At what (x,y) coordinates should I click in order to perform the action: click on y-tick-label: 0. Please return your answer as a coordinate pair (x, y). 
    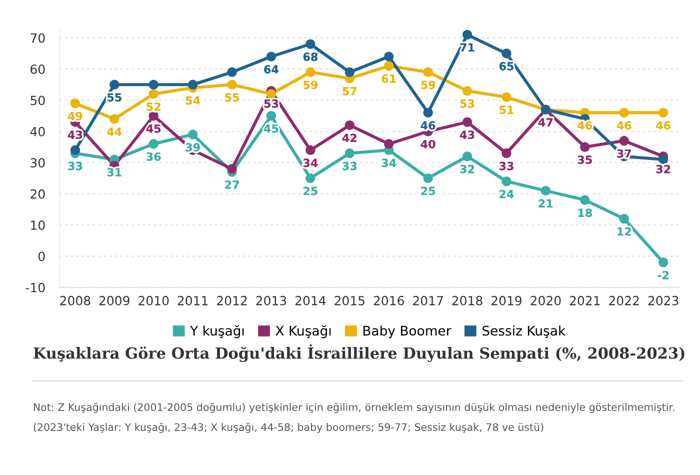
    Looking at the image, I should click on (41, 257).